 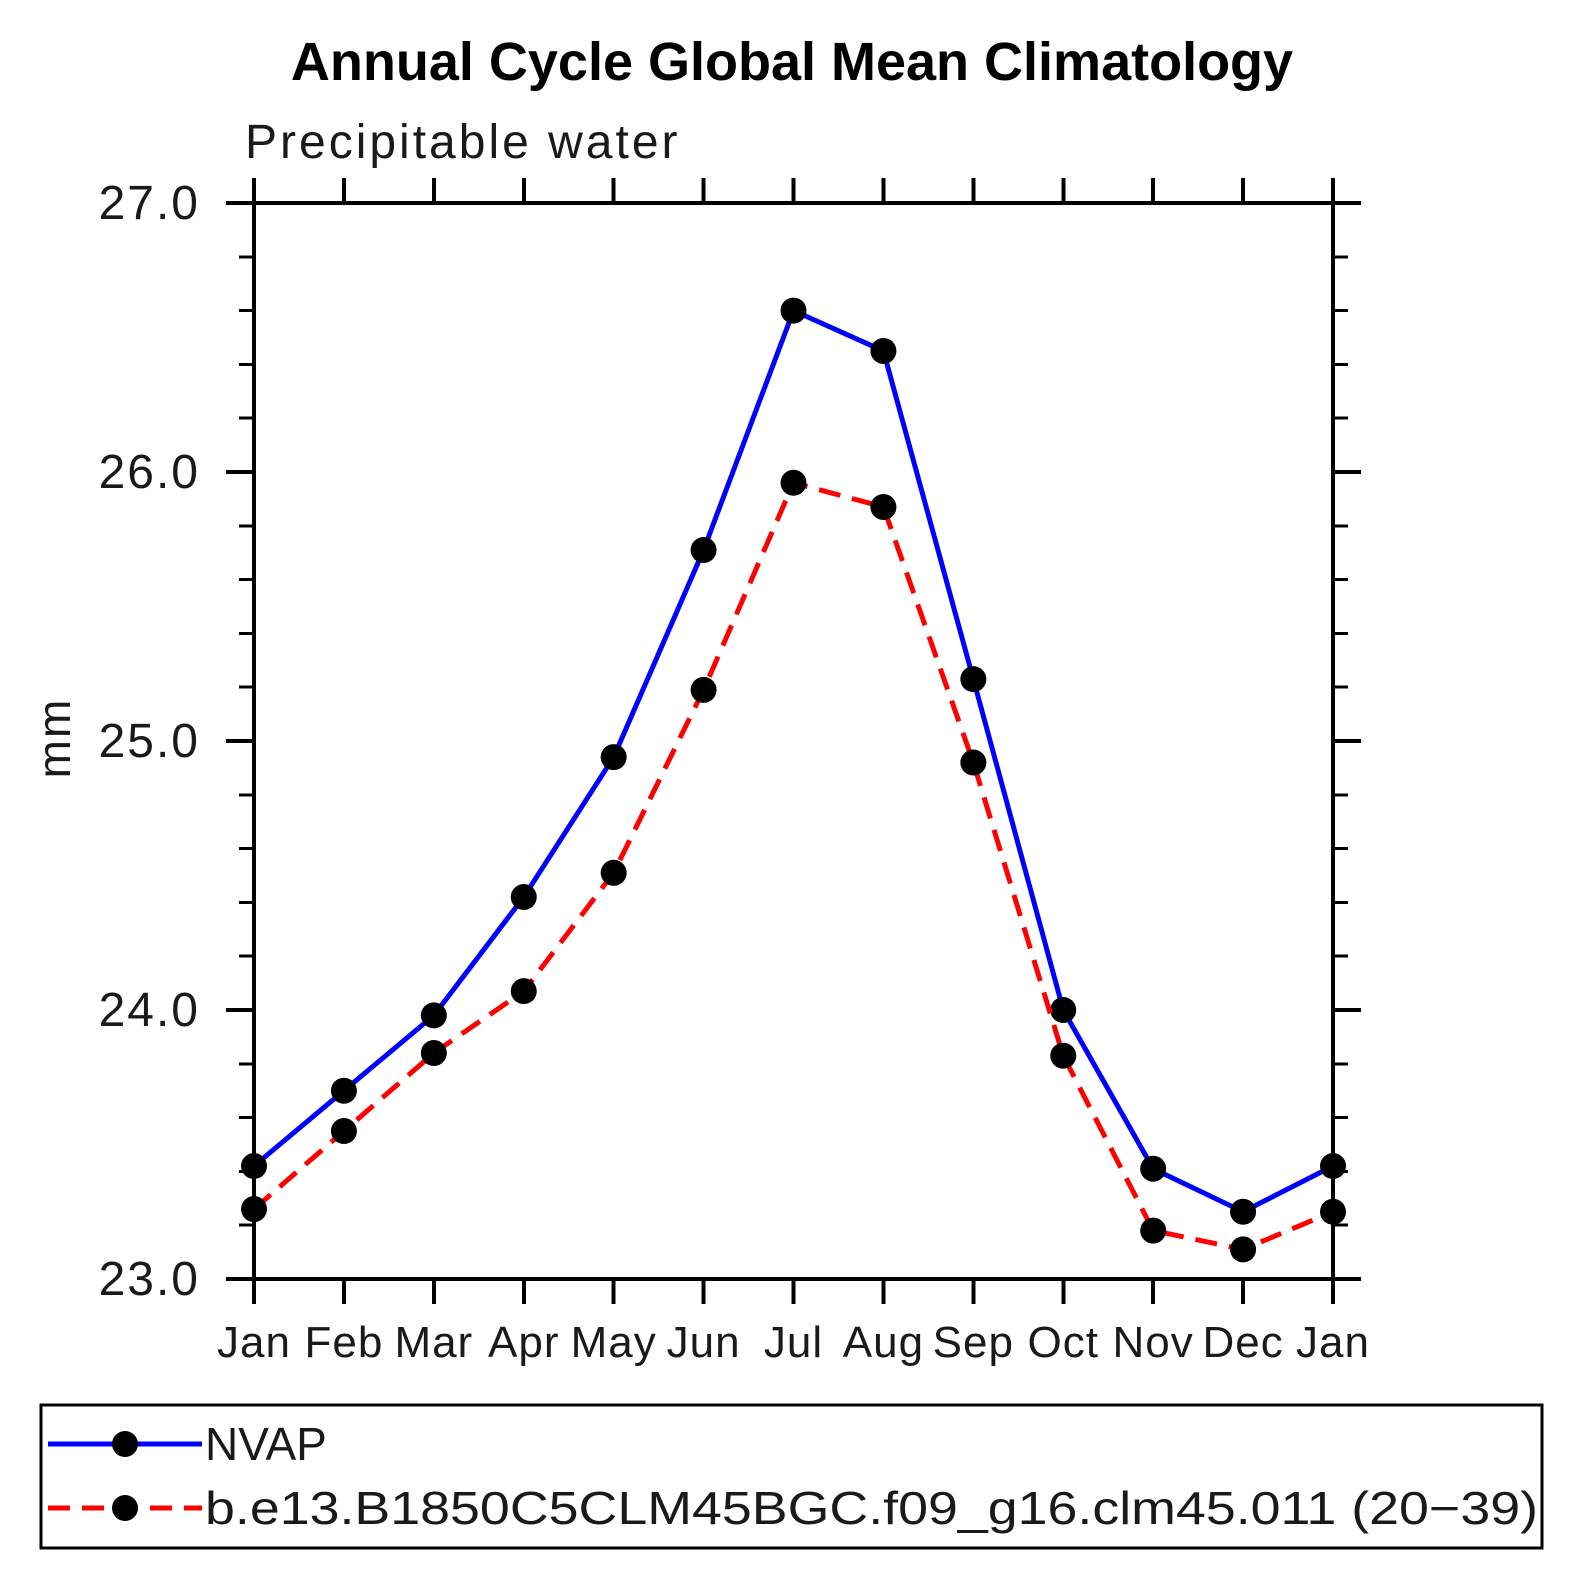 I want to click on legend-label-0: NVAP, so click(x=266, y=1444).